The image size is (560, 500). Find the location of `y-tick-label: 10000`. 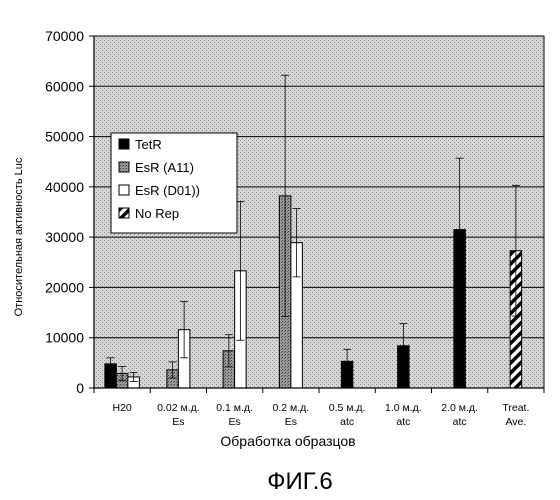

y-tick-label: 10000 is located at coordinates (64, 338).